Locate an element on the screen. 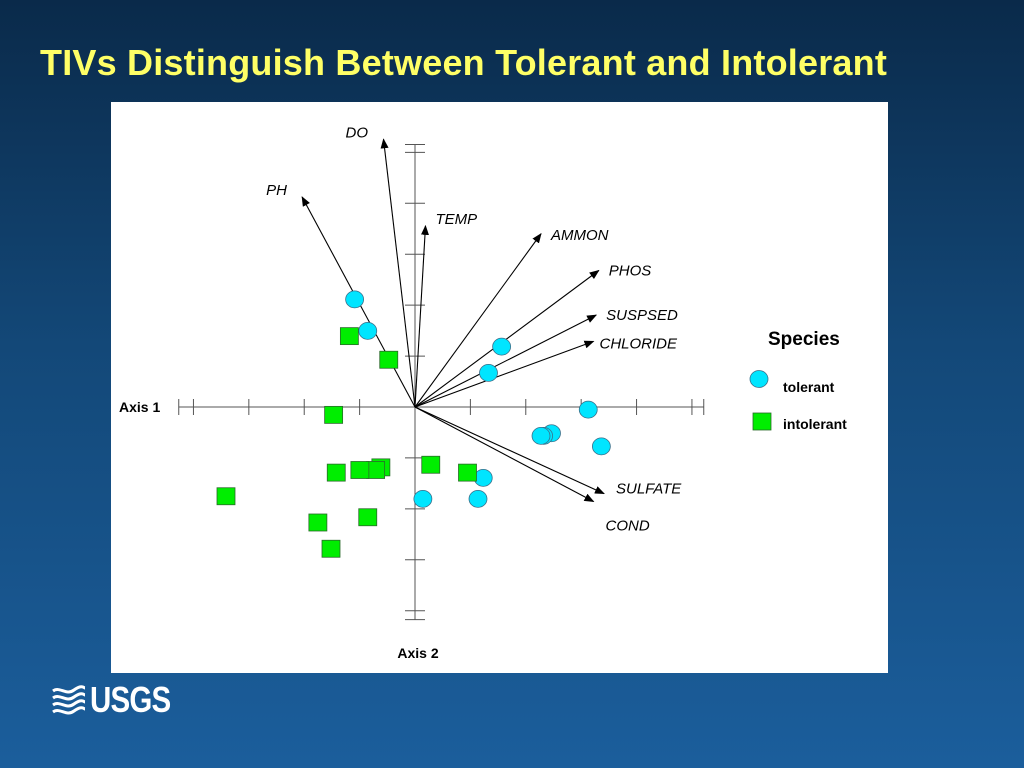  vector-arrow-temp is located at coordinates (421, 316).